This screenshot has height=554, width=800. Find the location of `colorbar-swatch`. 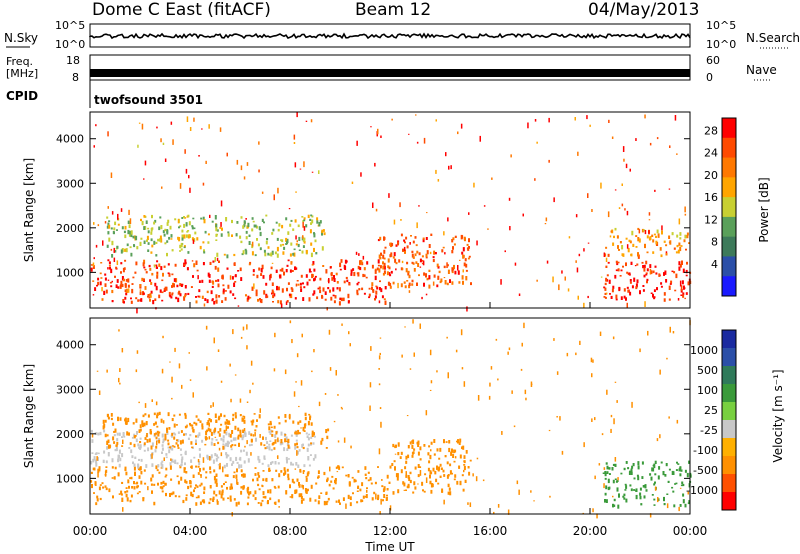

colorbar-swatch is located at coordinates (729, 339).